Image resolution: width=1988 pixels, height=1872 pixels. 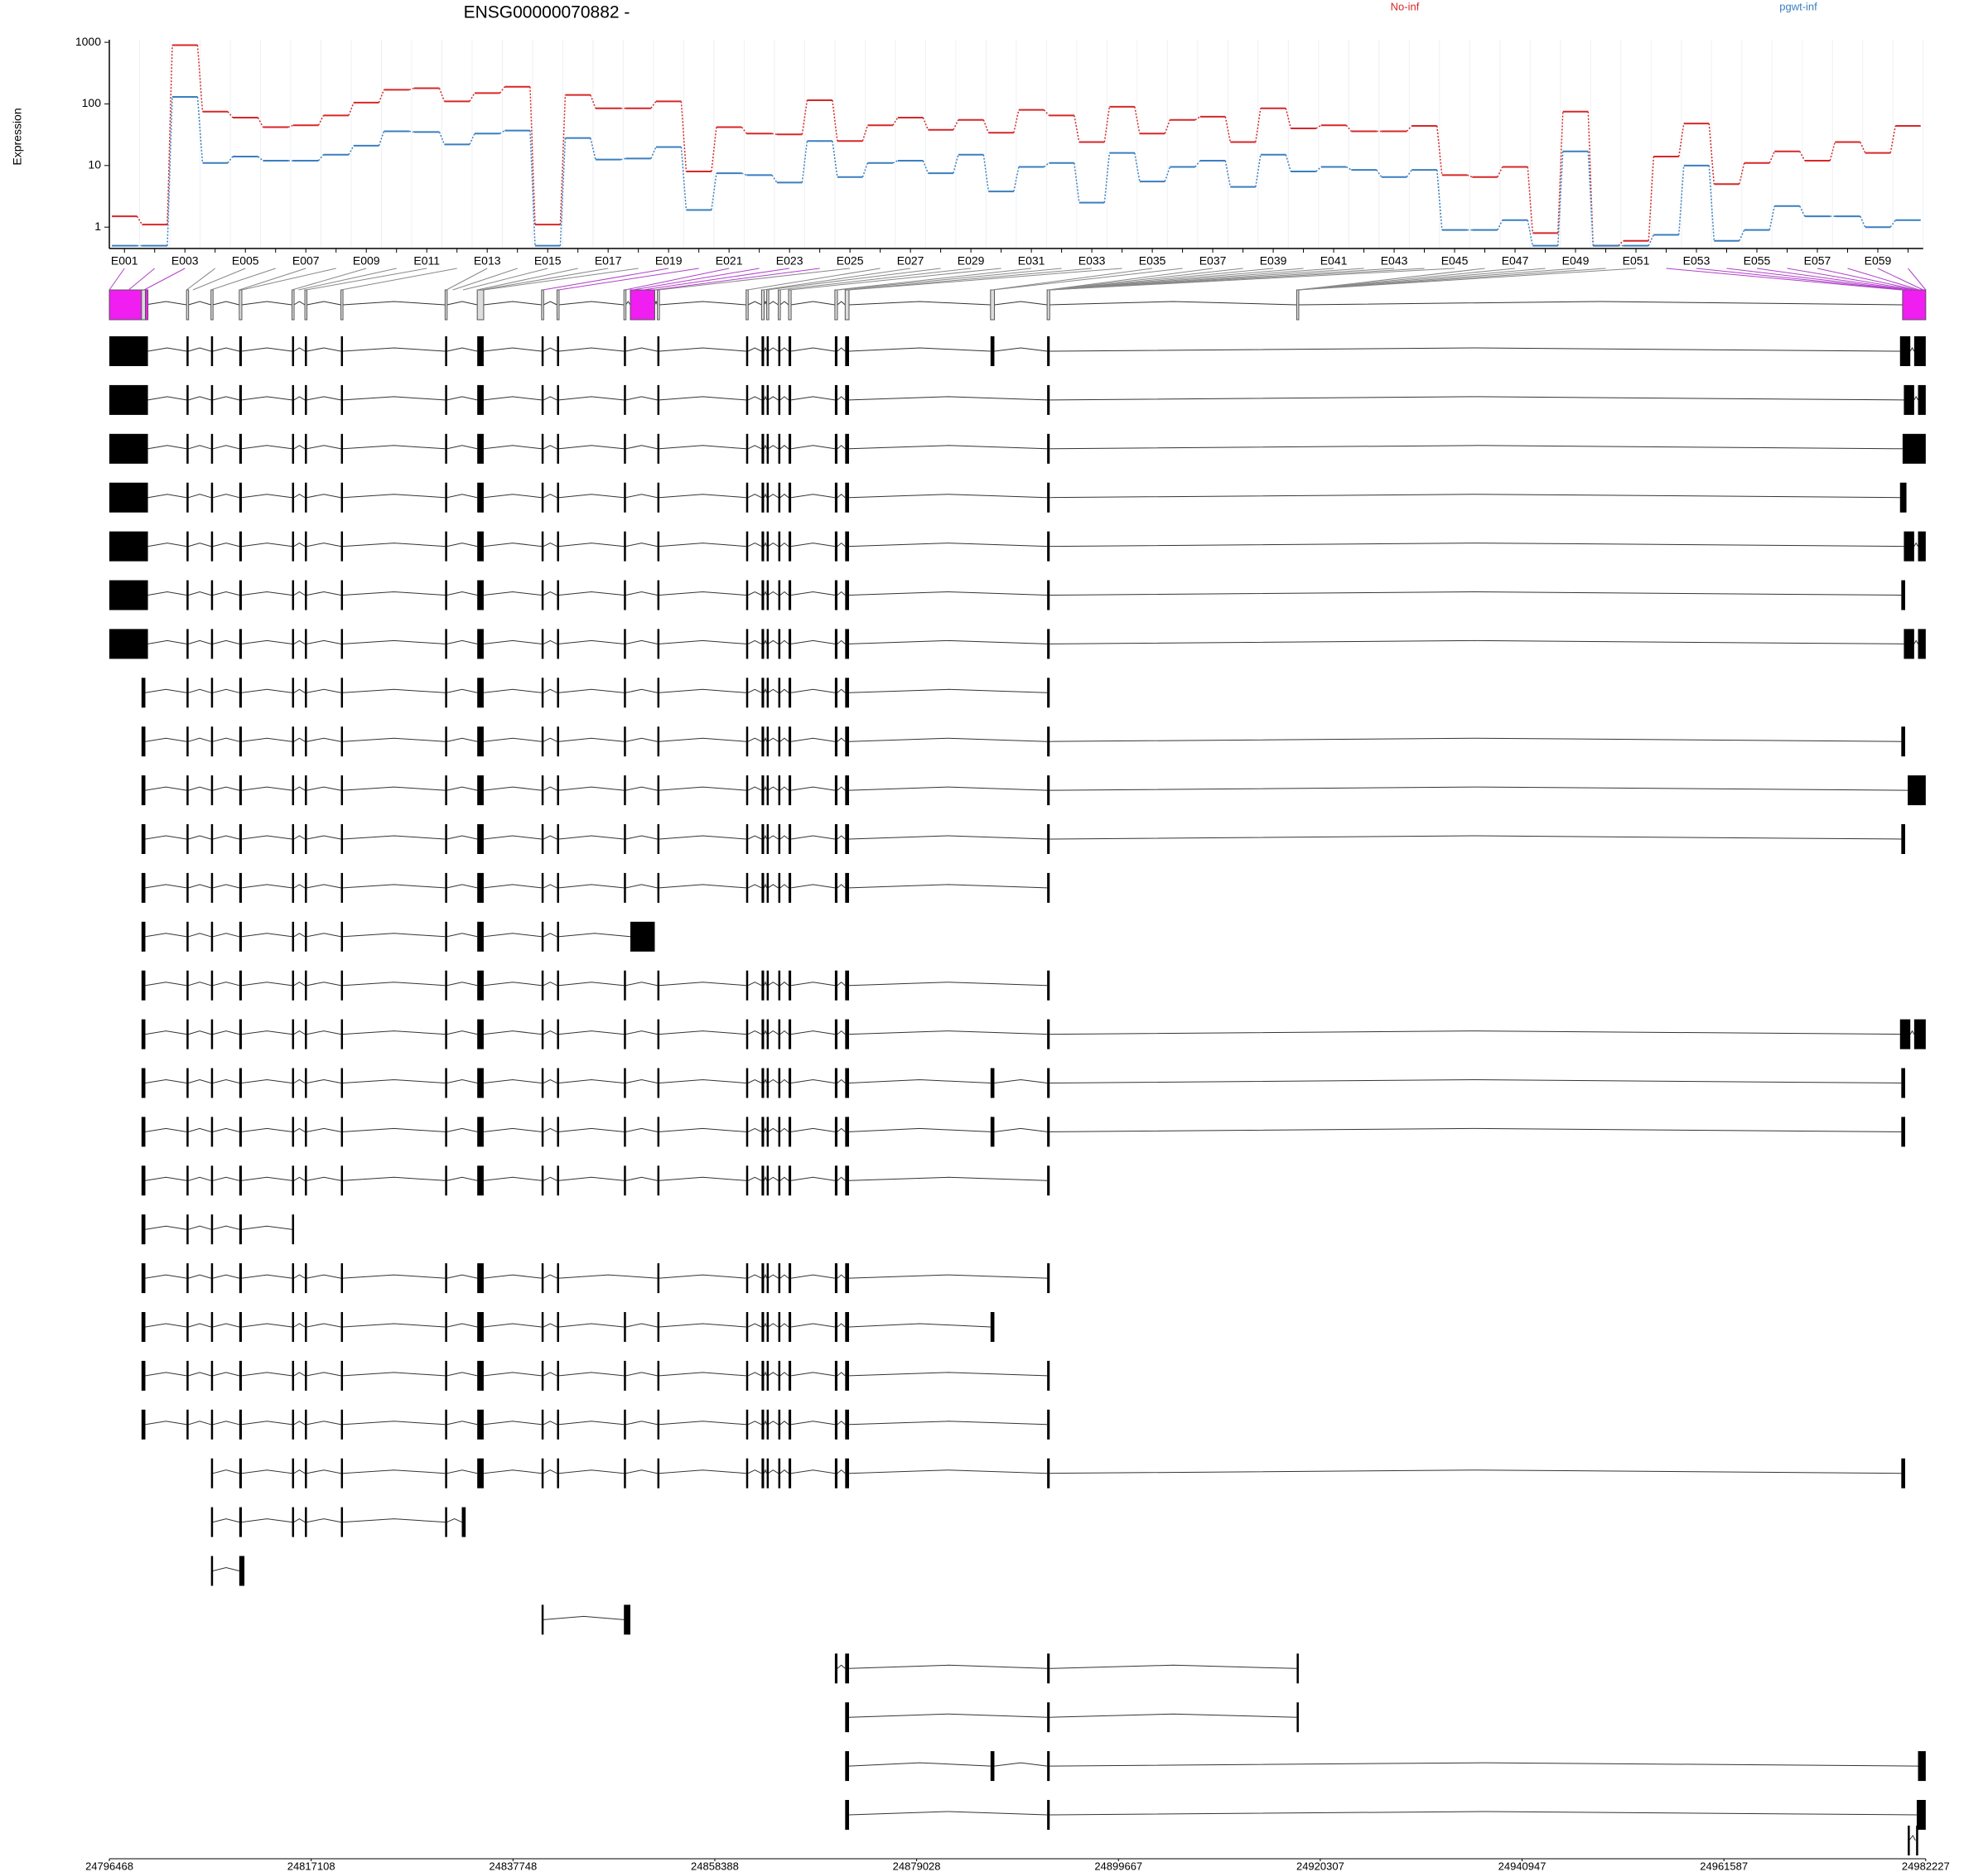 What do you see at coordinates (366, 261) in the screenshot?
I see `x-tick-label: E009` at bounding box center [366, 261].